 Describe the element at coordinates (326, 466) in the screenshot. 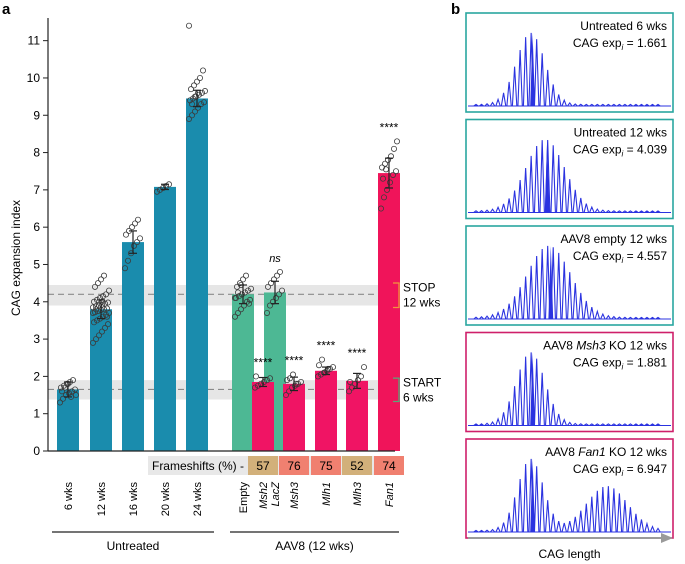

I see `frameshift-value: 75` at that location.